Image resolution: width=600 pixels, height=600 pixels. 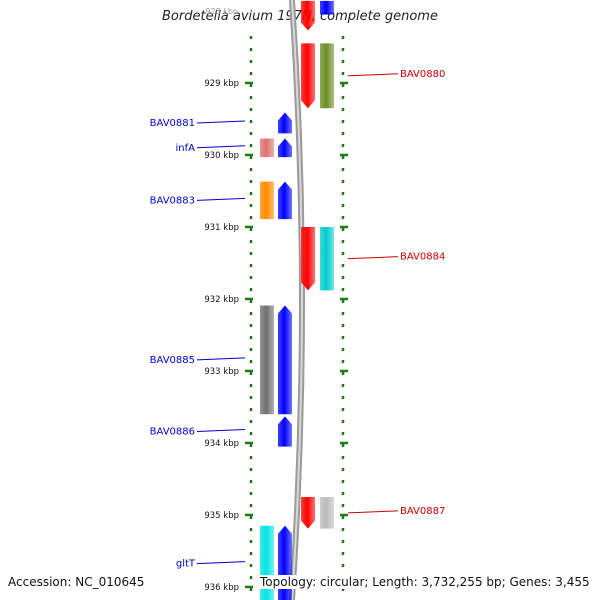 I want to click on gene-label-bav0886: BAV0886, so click(x=172, y=431).